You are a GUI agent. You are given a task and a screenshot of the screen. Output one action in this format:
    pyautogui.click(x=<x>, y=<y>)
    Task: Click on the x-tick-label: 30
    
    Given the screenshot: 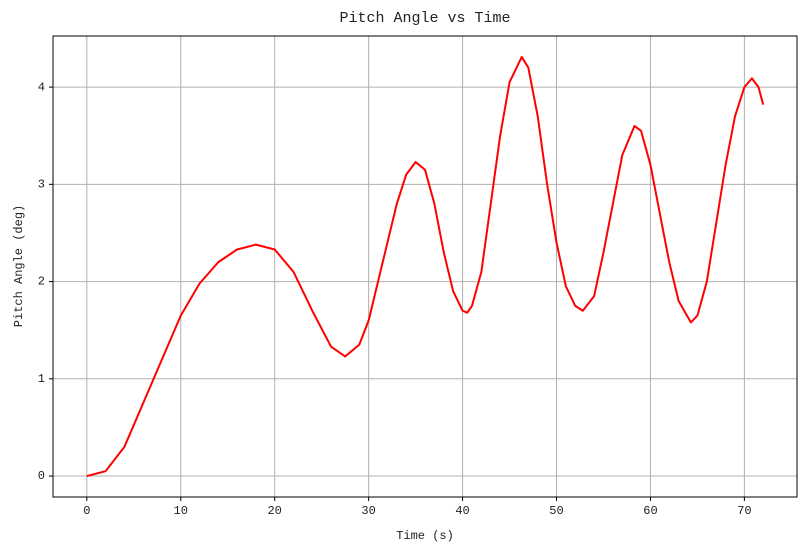 What is the action you would take?
    pyautogui.click(x=368, y=511)
    